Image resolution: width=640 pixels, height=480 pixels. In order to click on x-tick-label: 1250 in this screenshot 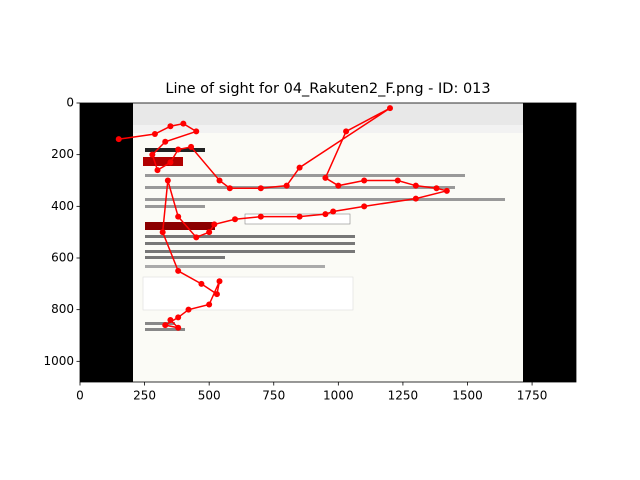, I will do `click(403, 396)`.